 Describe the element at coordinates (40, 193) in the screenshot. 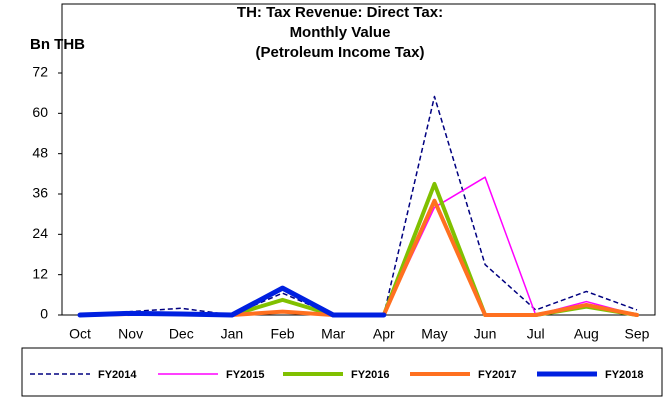

I see `y-tick-label: 36` at that location.